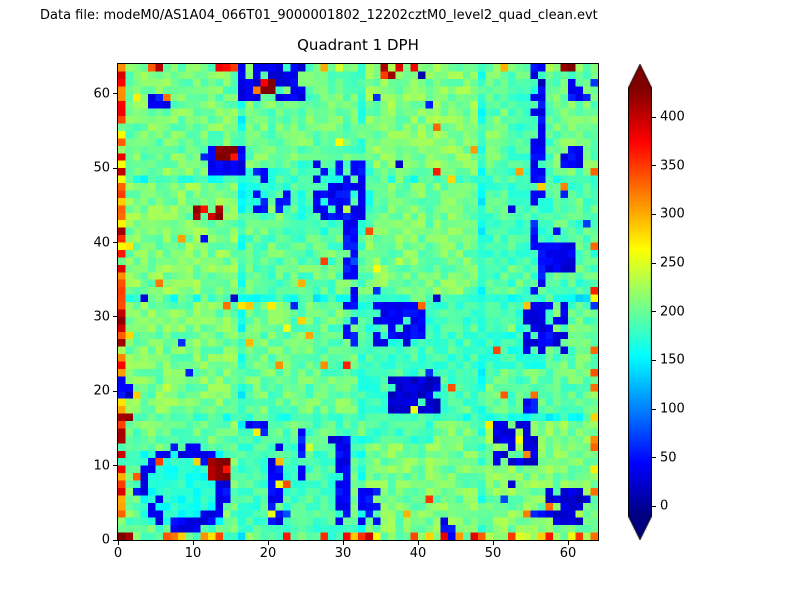  Describe the element at coordinates (672, 117) in the screenshot. I see `colorbar-tick-label: 400` at that location.